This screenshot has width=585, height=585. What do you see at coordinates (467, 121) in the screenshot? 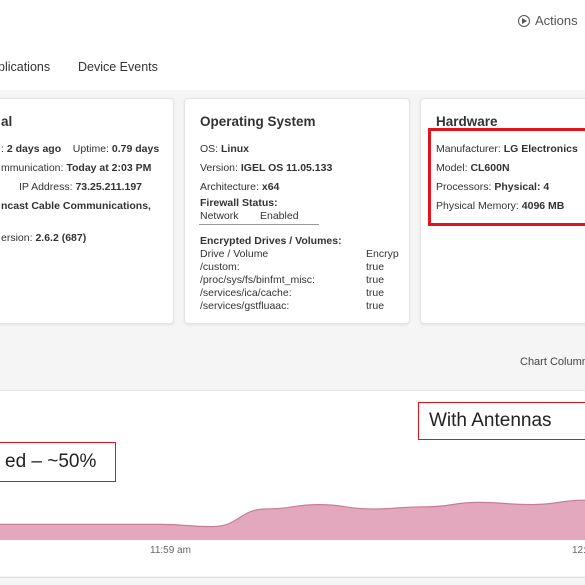
I see `hardware-card-title: Hardware` at bounding box center [467, 121].